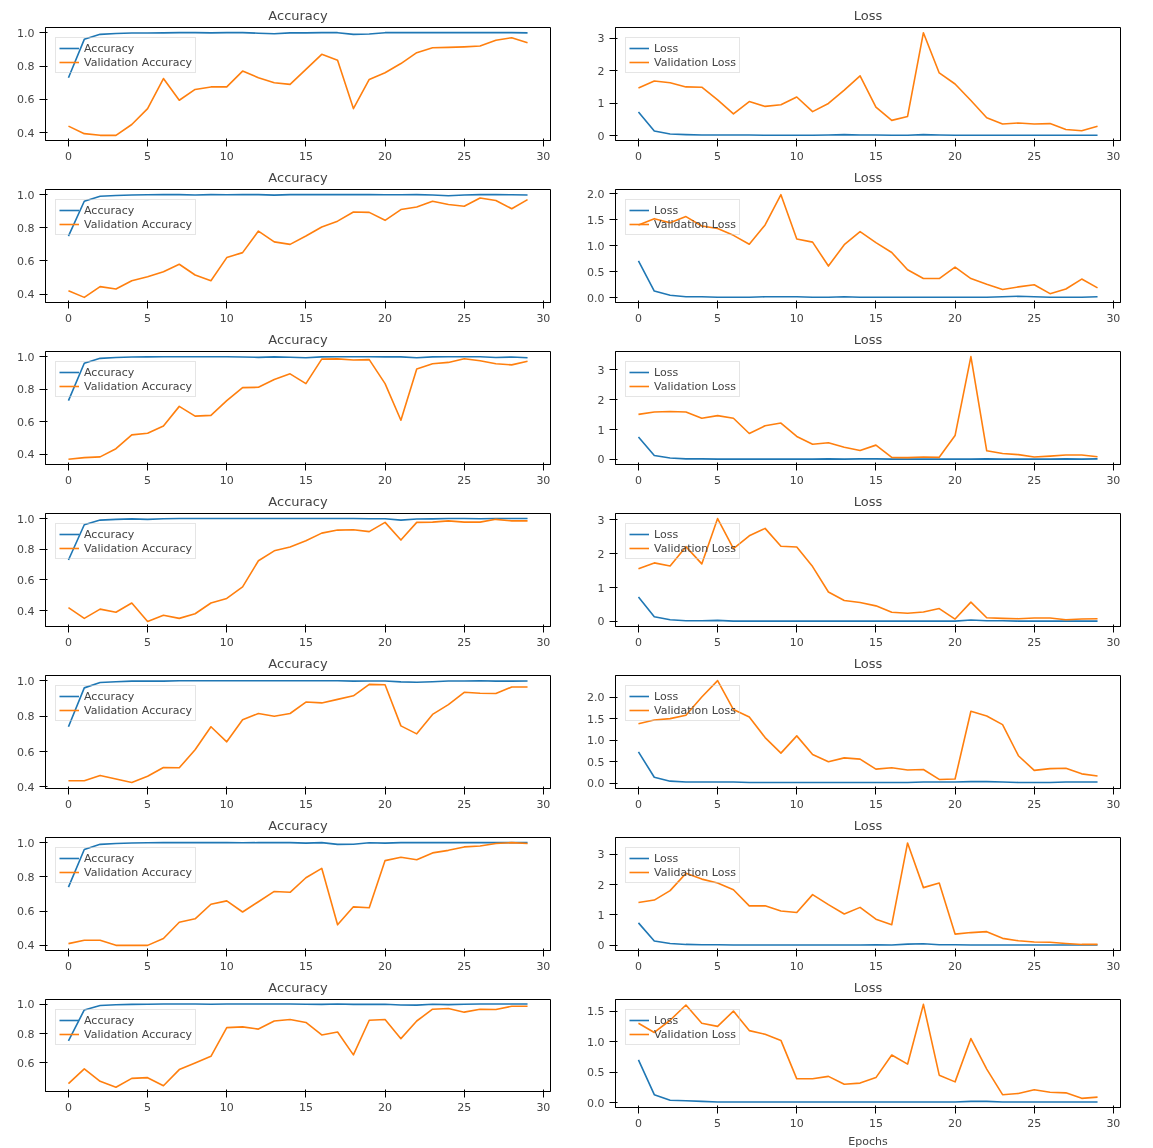  What do you see at coordinates (868, 1141) in the screenshot?
I see `x-axis-title: Epochs` at bounding box center [868, 1141].